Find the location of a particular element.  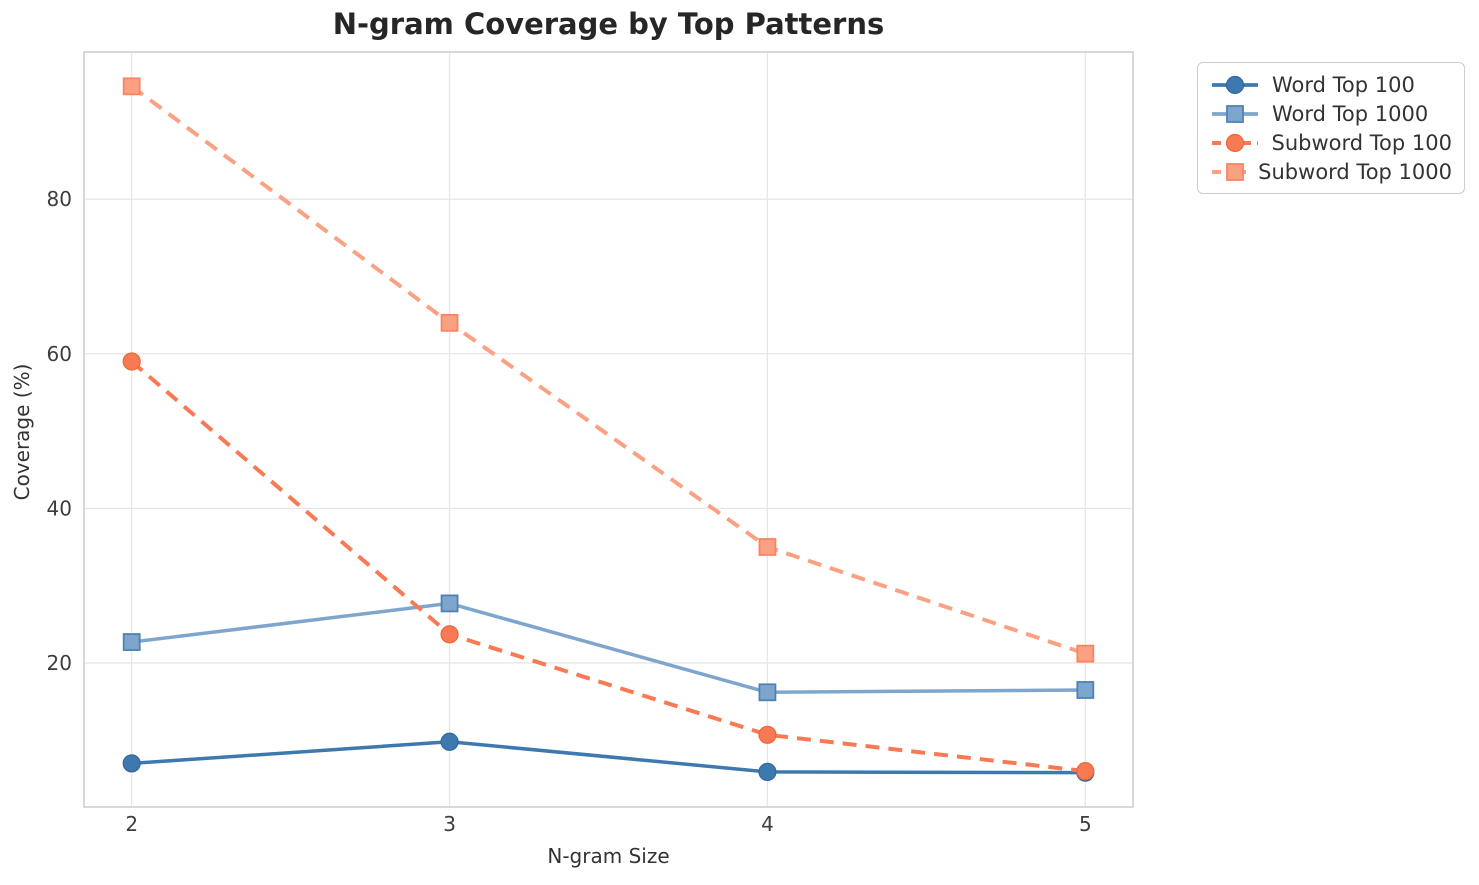

x-tick-label: 3 is located at coordinates (449, 824).